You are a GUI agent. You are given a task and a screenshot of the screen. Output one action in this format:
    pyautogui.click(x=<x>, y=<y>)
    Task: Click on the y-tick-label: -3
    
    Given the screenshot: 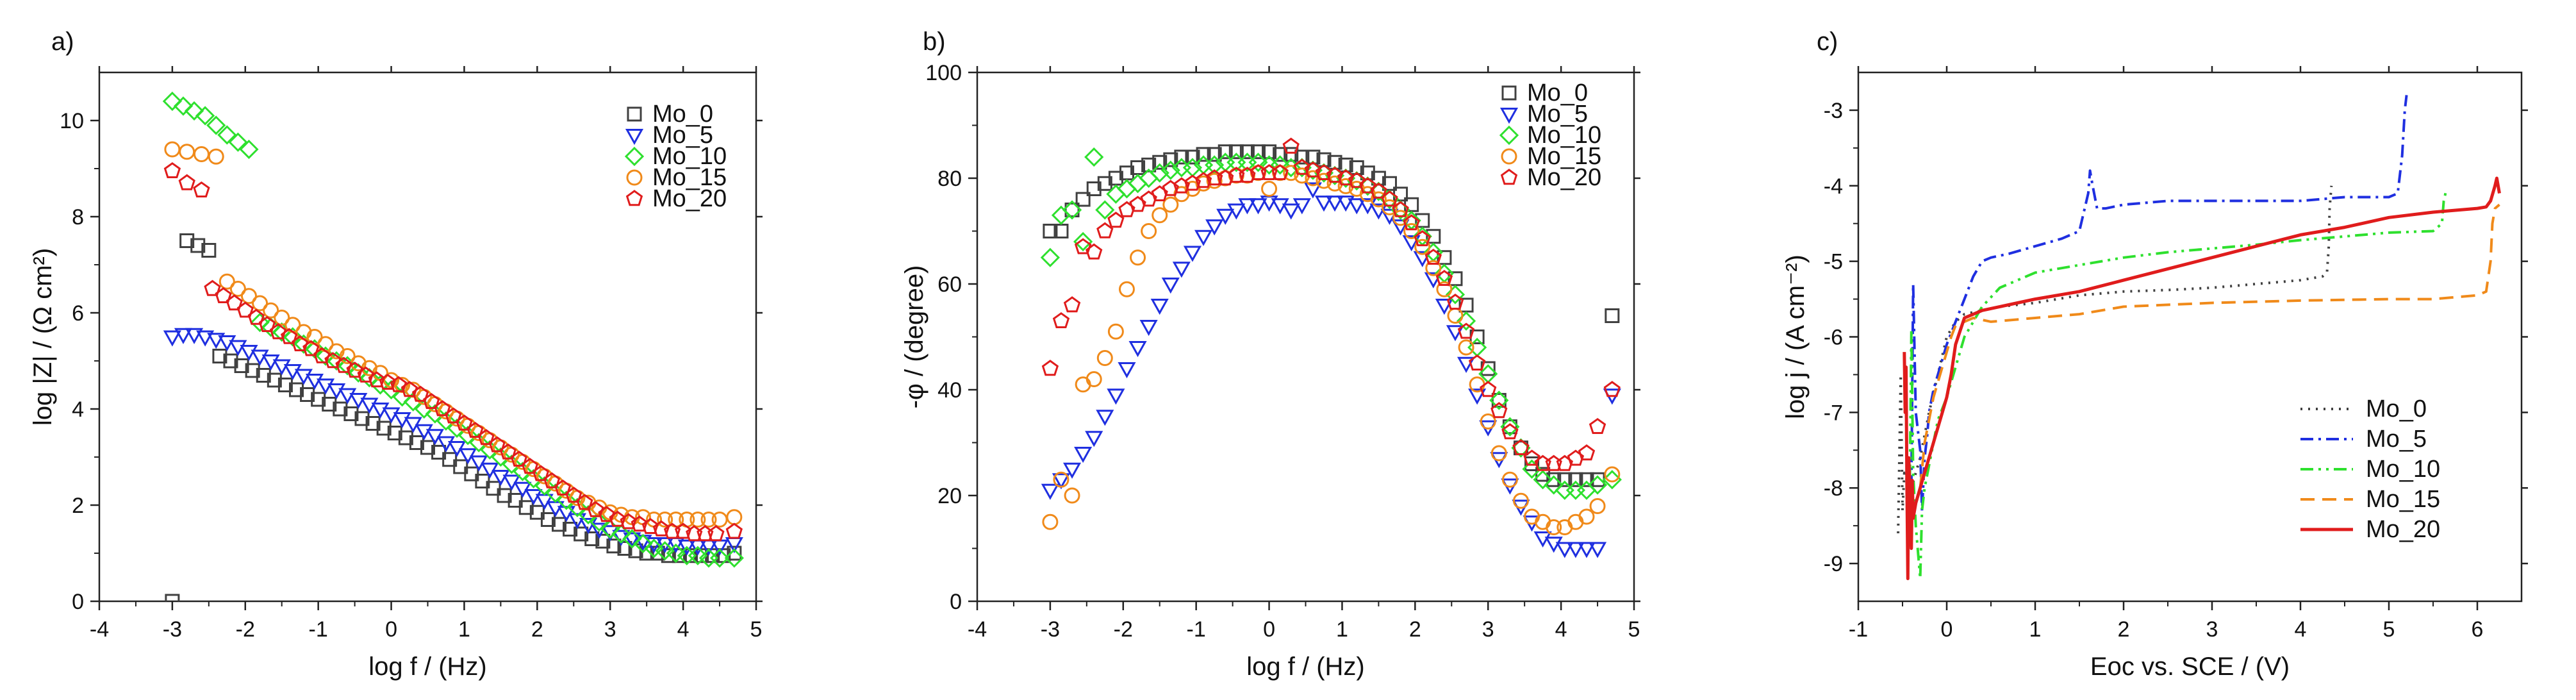 What is the action you would take?
    pyautogui.click(x=1833, y=111)
    